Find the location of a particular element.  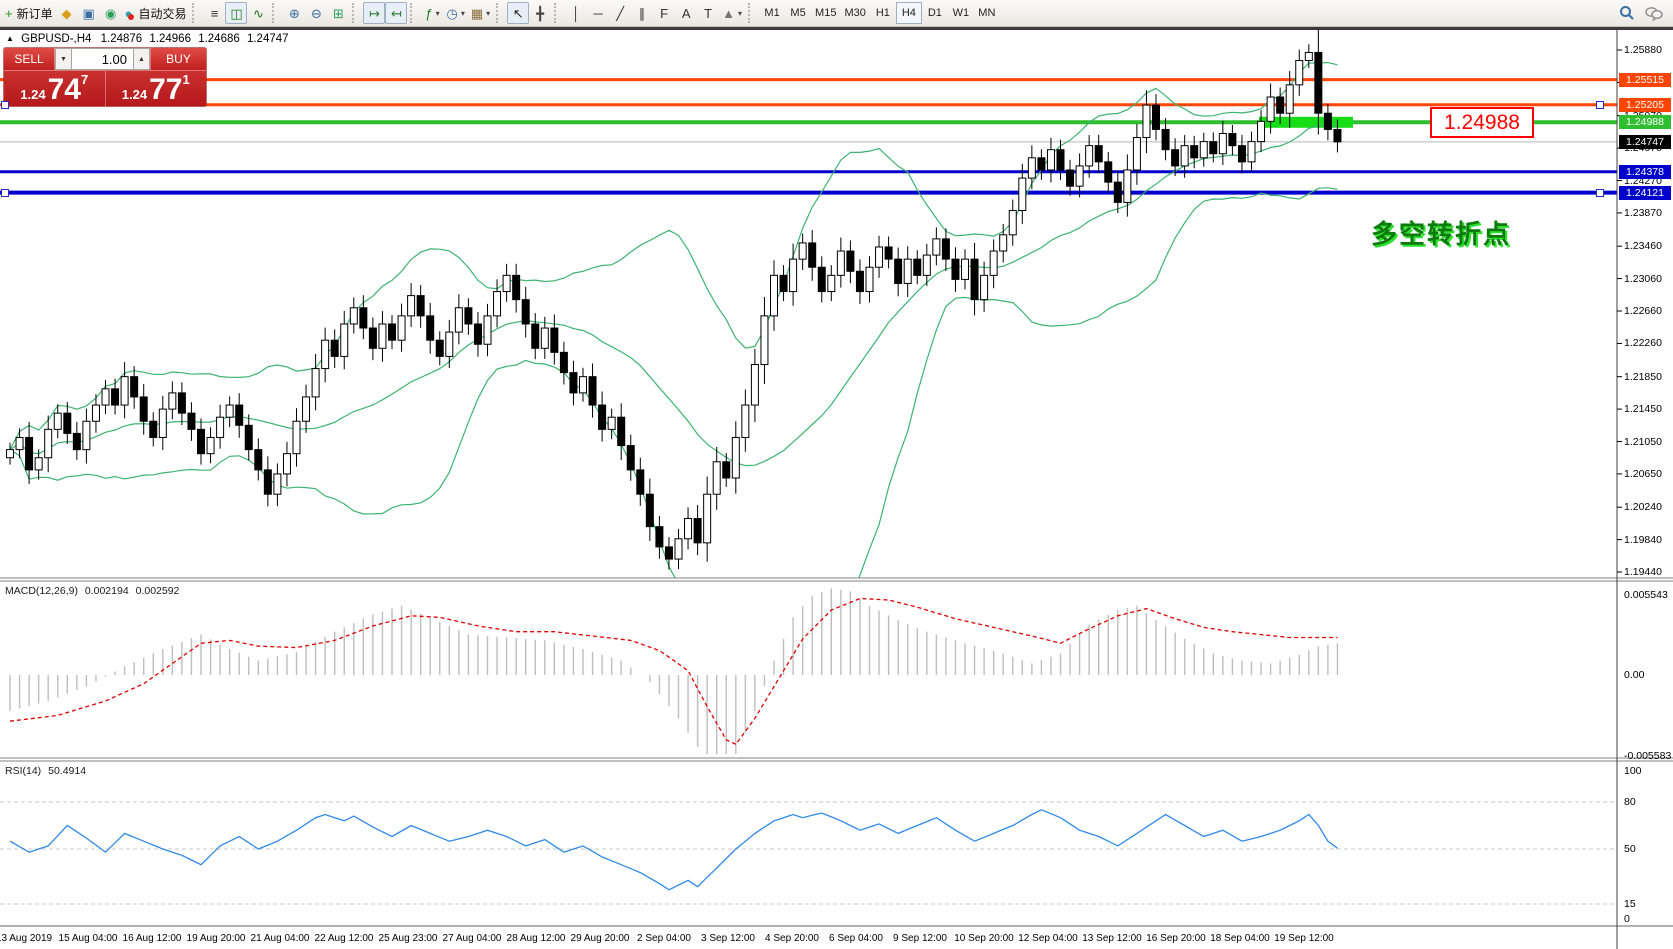

new-order-button: + 新订单 is located at coordinates (29, 13).